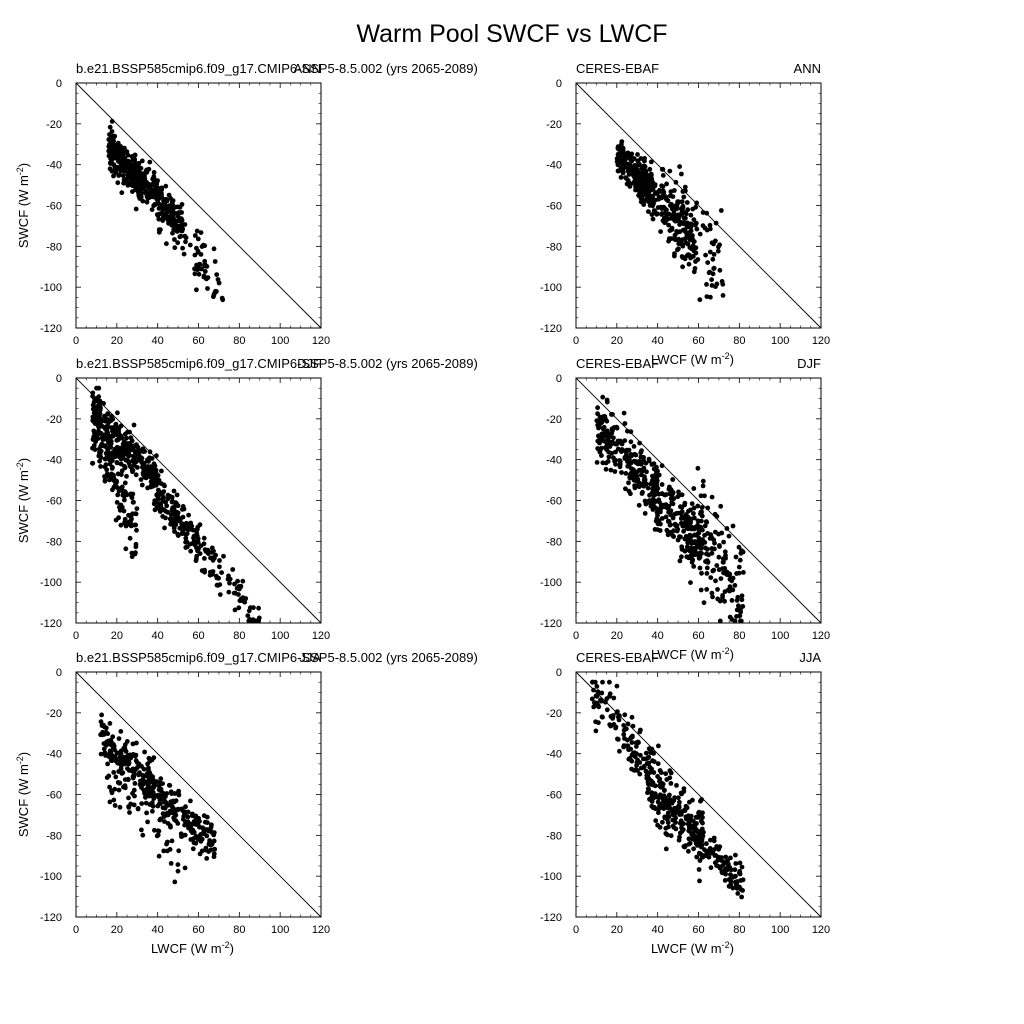 The width and height of the screenshot is (1024, 1024). What do you see at coordinates (117, 930) in the screenshot?
I see `x-tick-label: 20` at bounding box center [117, 930].